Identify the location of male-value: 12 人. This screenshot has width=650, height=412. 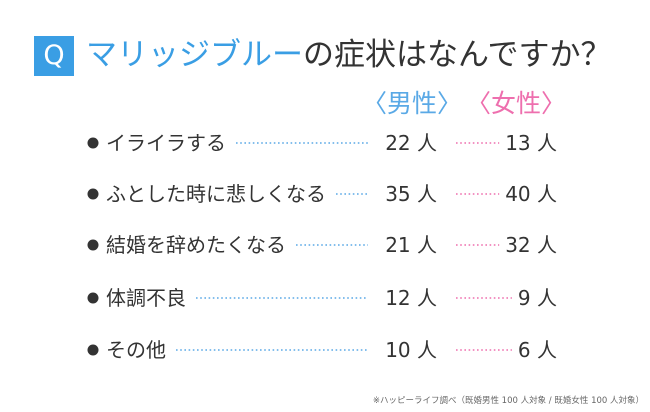
(411, 298).